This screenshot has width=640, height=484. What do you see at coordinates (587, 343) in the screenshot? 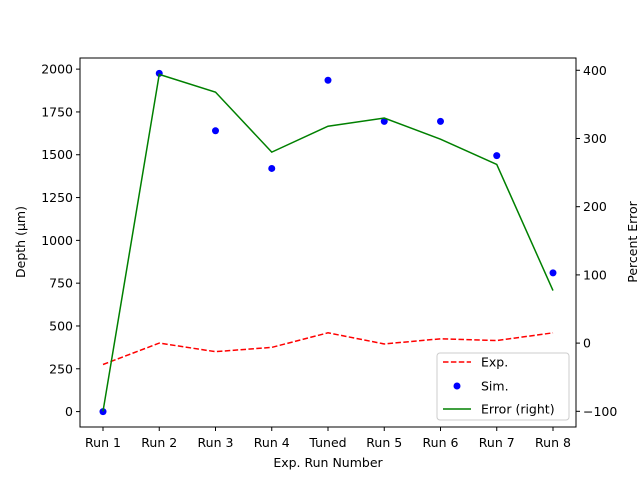
I see `right-tick-label: 0` at bounding box center [587, 343].